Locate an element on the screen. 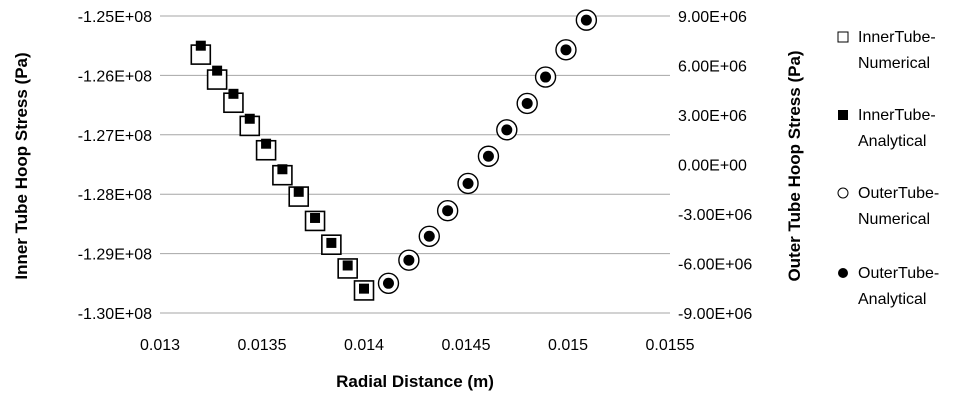  x-tick-label: 0.0135 is located at coordinates (262, 345).